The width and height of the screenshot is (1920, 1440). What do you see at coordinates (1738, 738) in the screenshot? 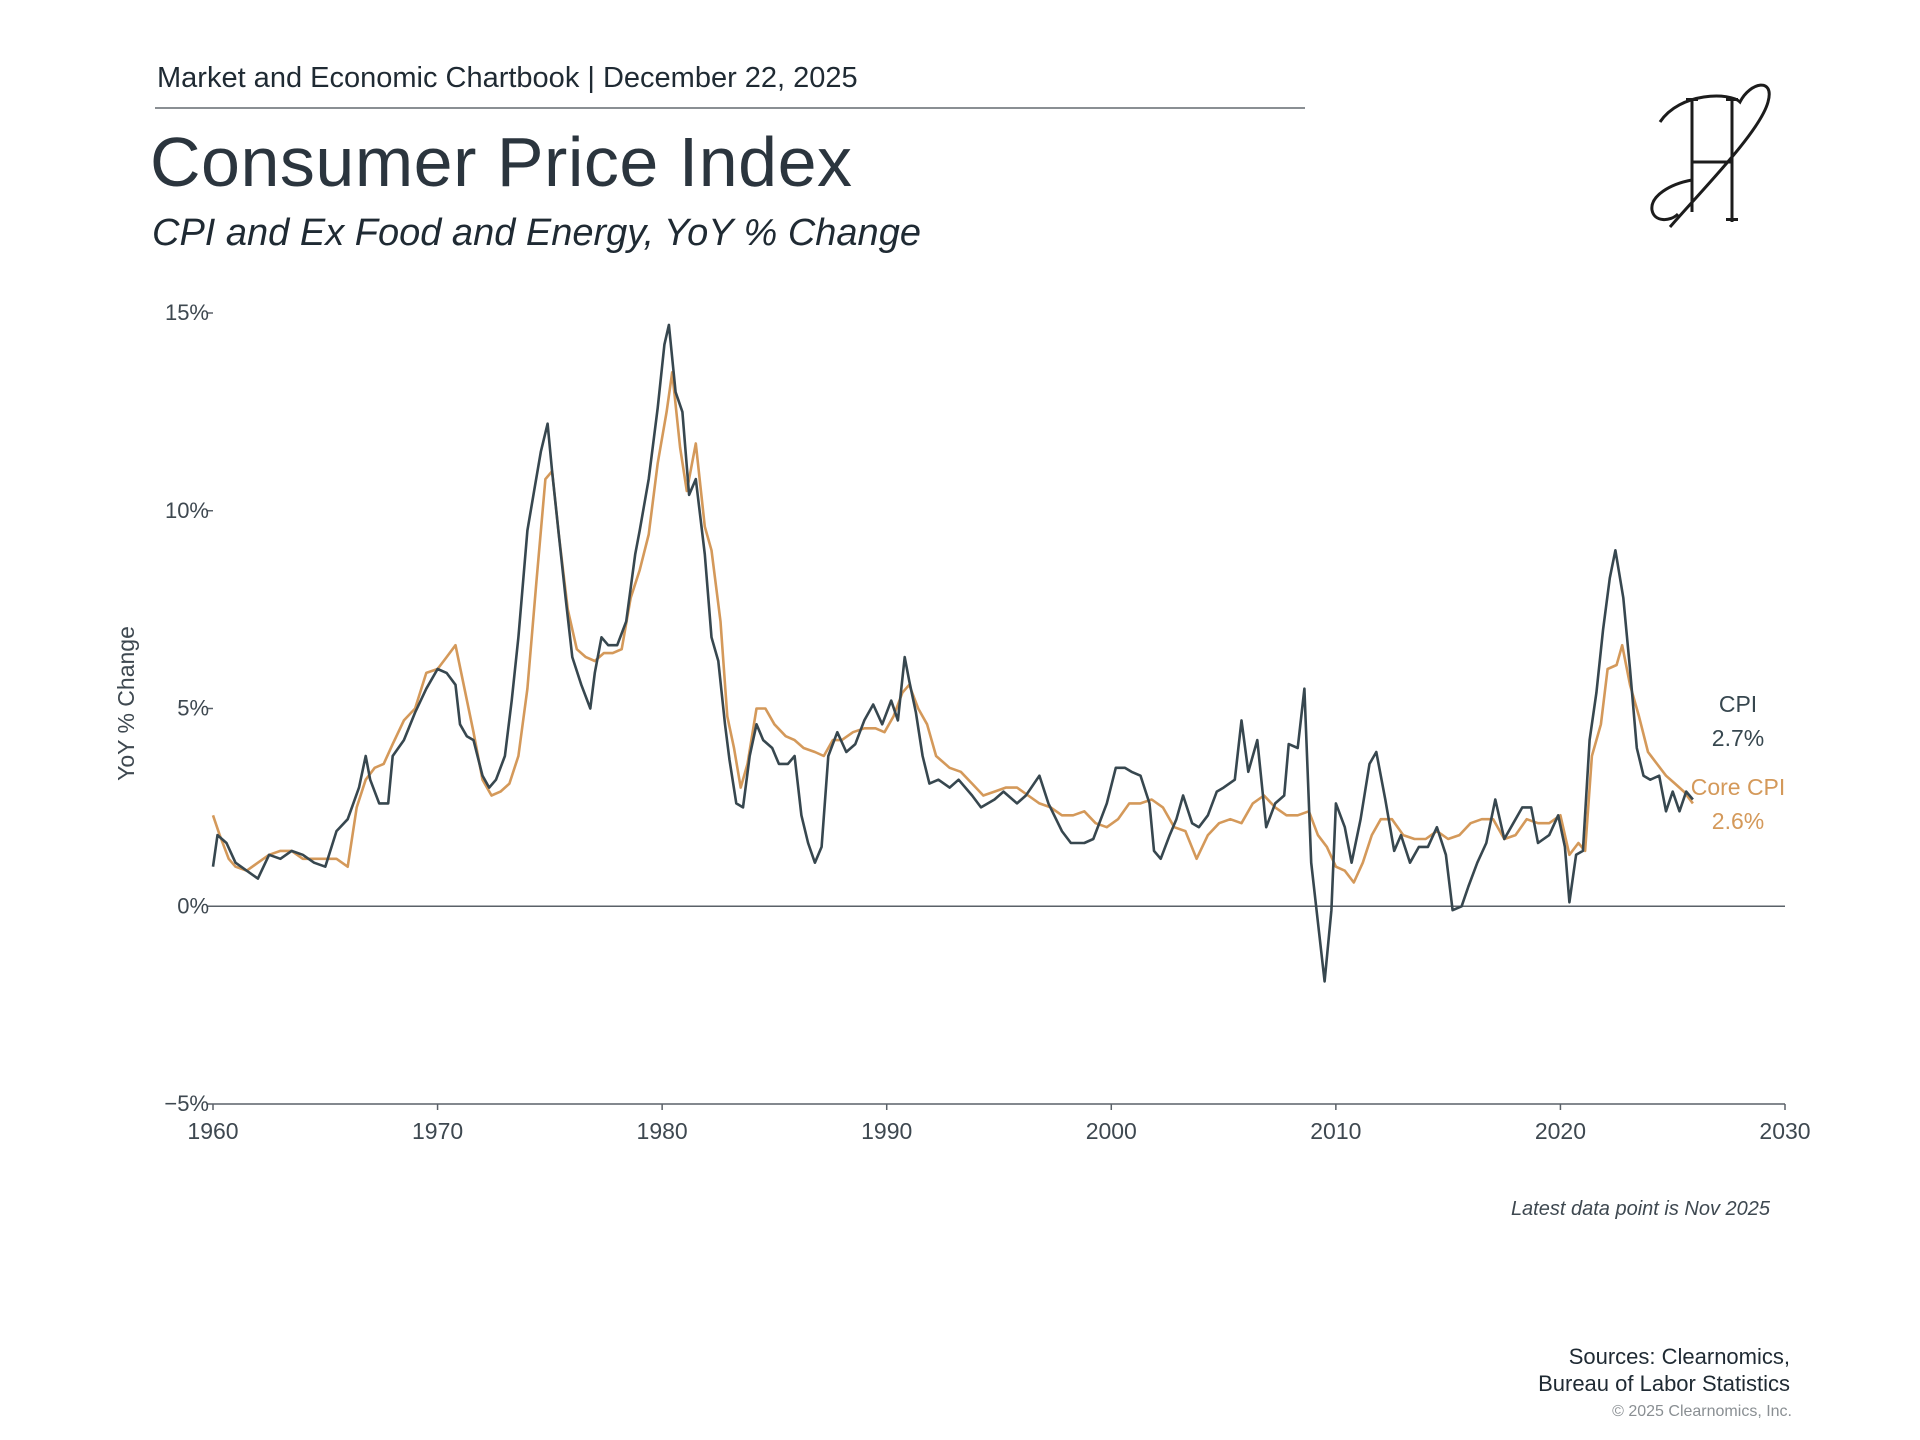
I see `series-end-value: 2.7%` at bounding box center [1738, 738].